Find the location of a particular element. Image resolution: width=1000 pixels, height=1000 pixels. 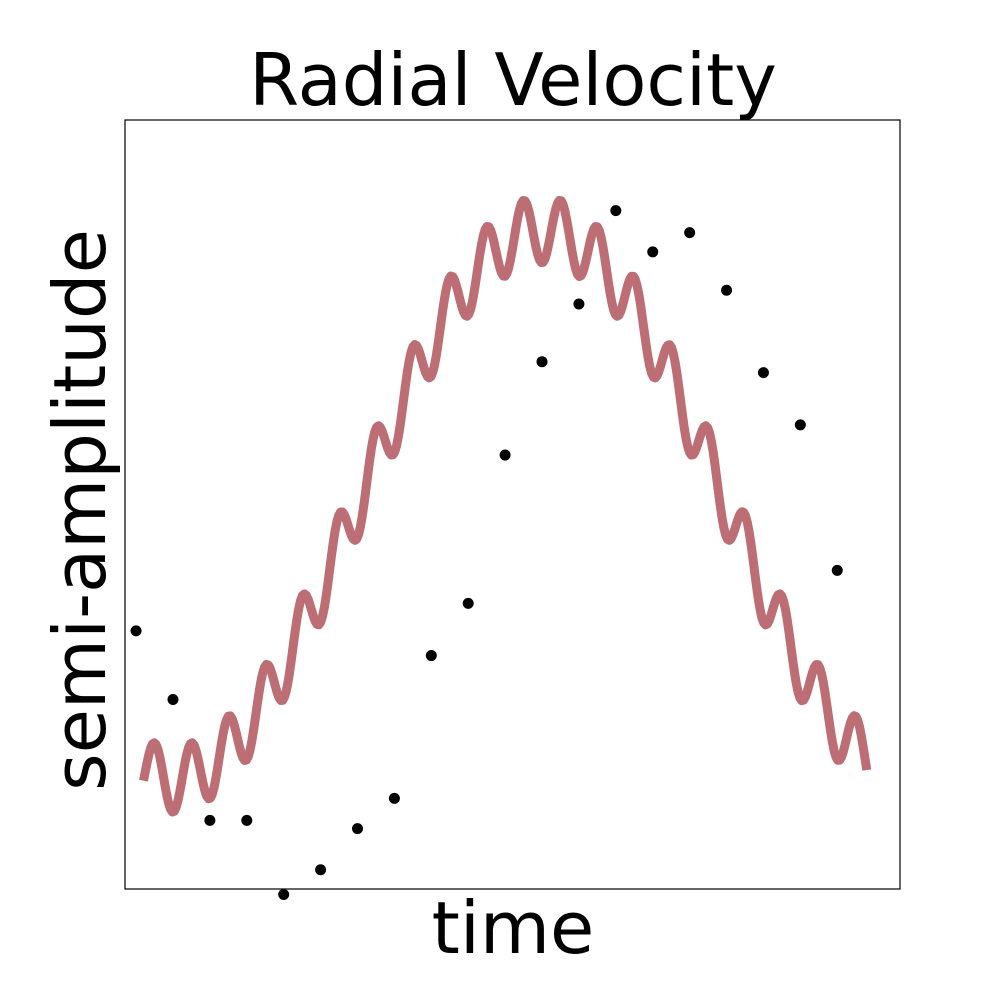

y-axis-label: semi-amplitude is located at coordinates (80, 510).